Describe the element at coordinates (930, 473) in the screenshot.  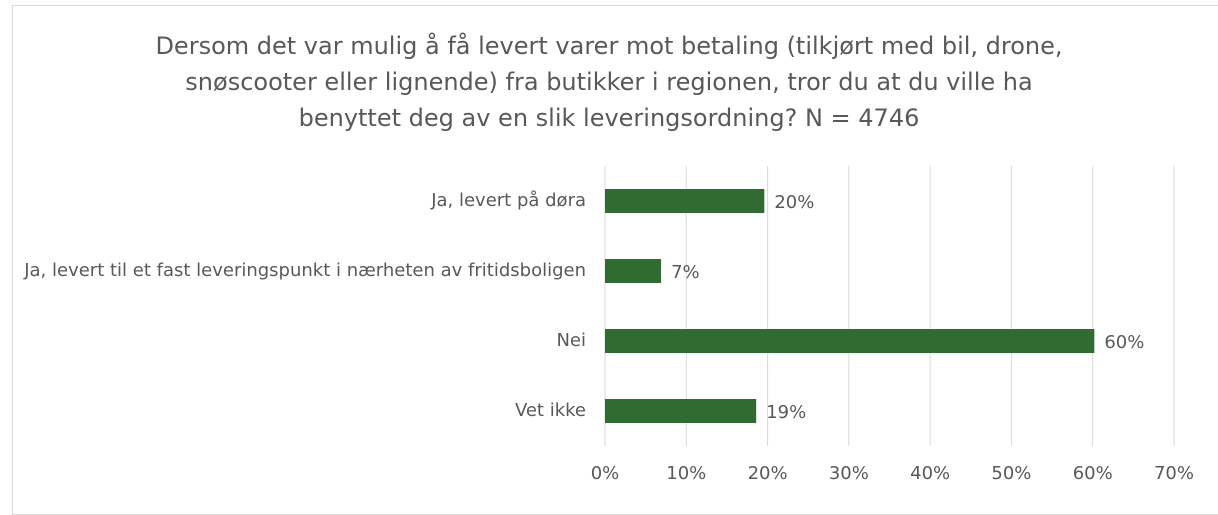
I see `x-tick-label: 40%` at that location.